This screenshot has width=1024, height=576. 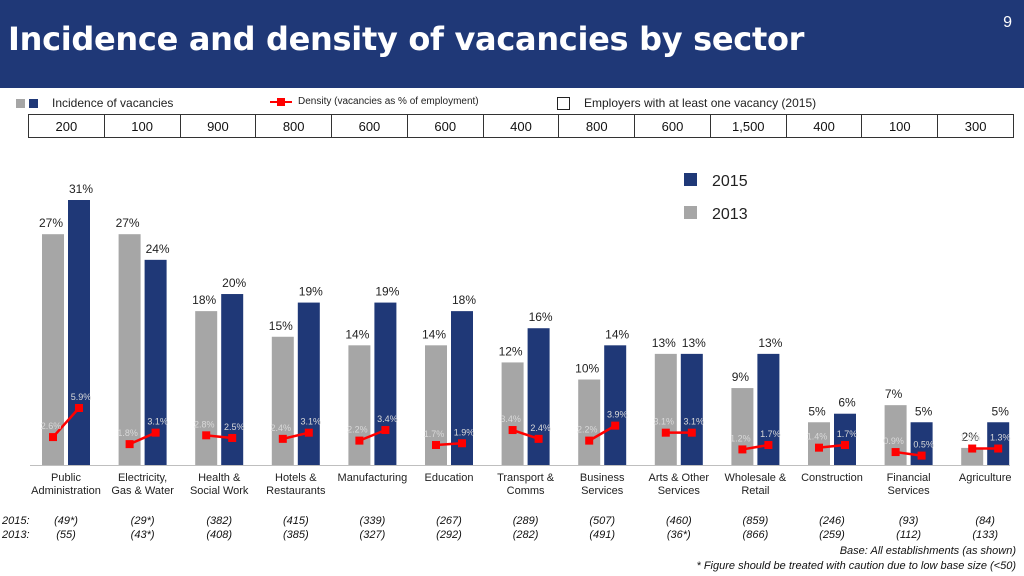 I want to click on base-2013-value: (385), so click(x=295, y=535).